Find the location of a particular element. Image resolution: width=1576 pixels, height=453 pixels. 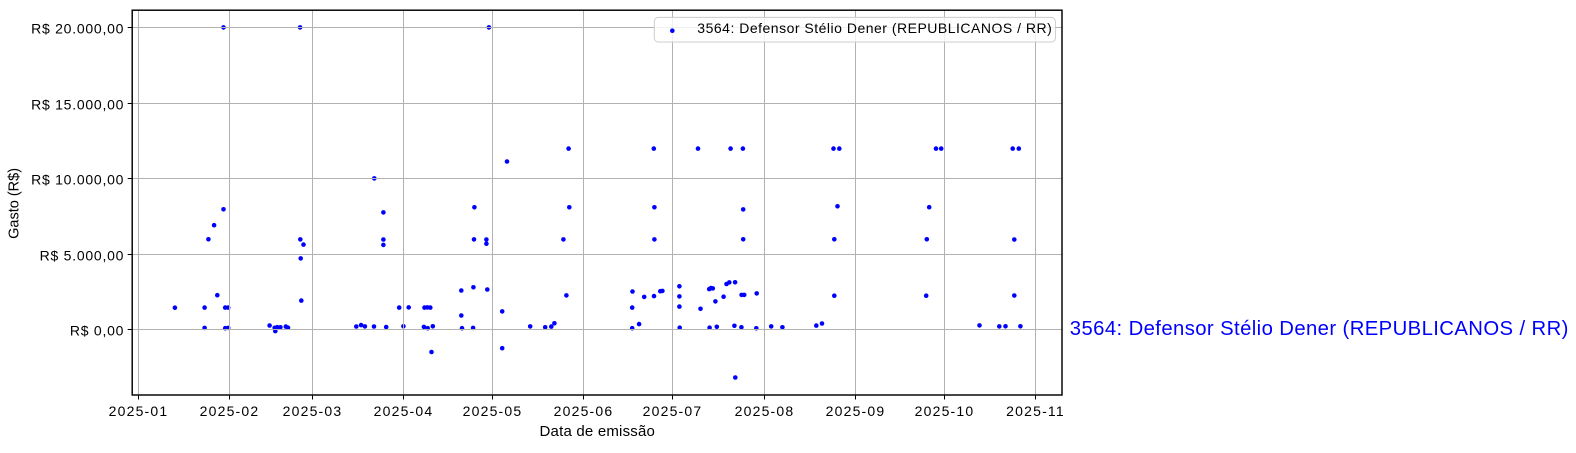

svg-text: 2025-07 is located at coordinates (673, 411).